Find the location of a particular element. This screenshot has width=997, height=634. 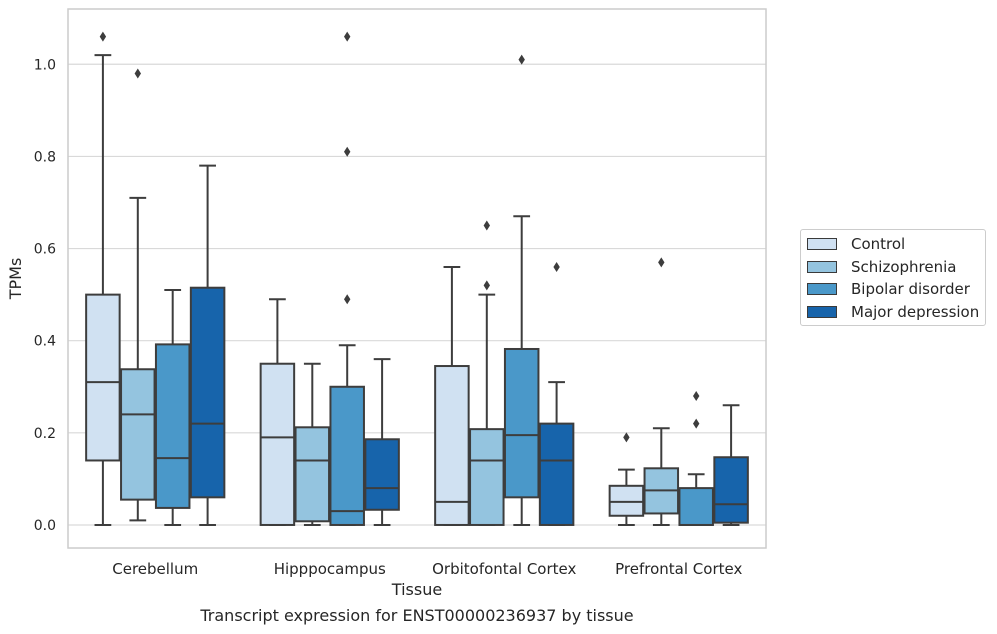

legend-item: Bipolar disorder is located at coordinates (888, 289).